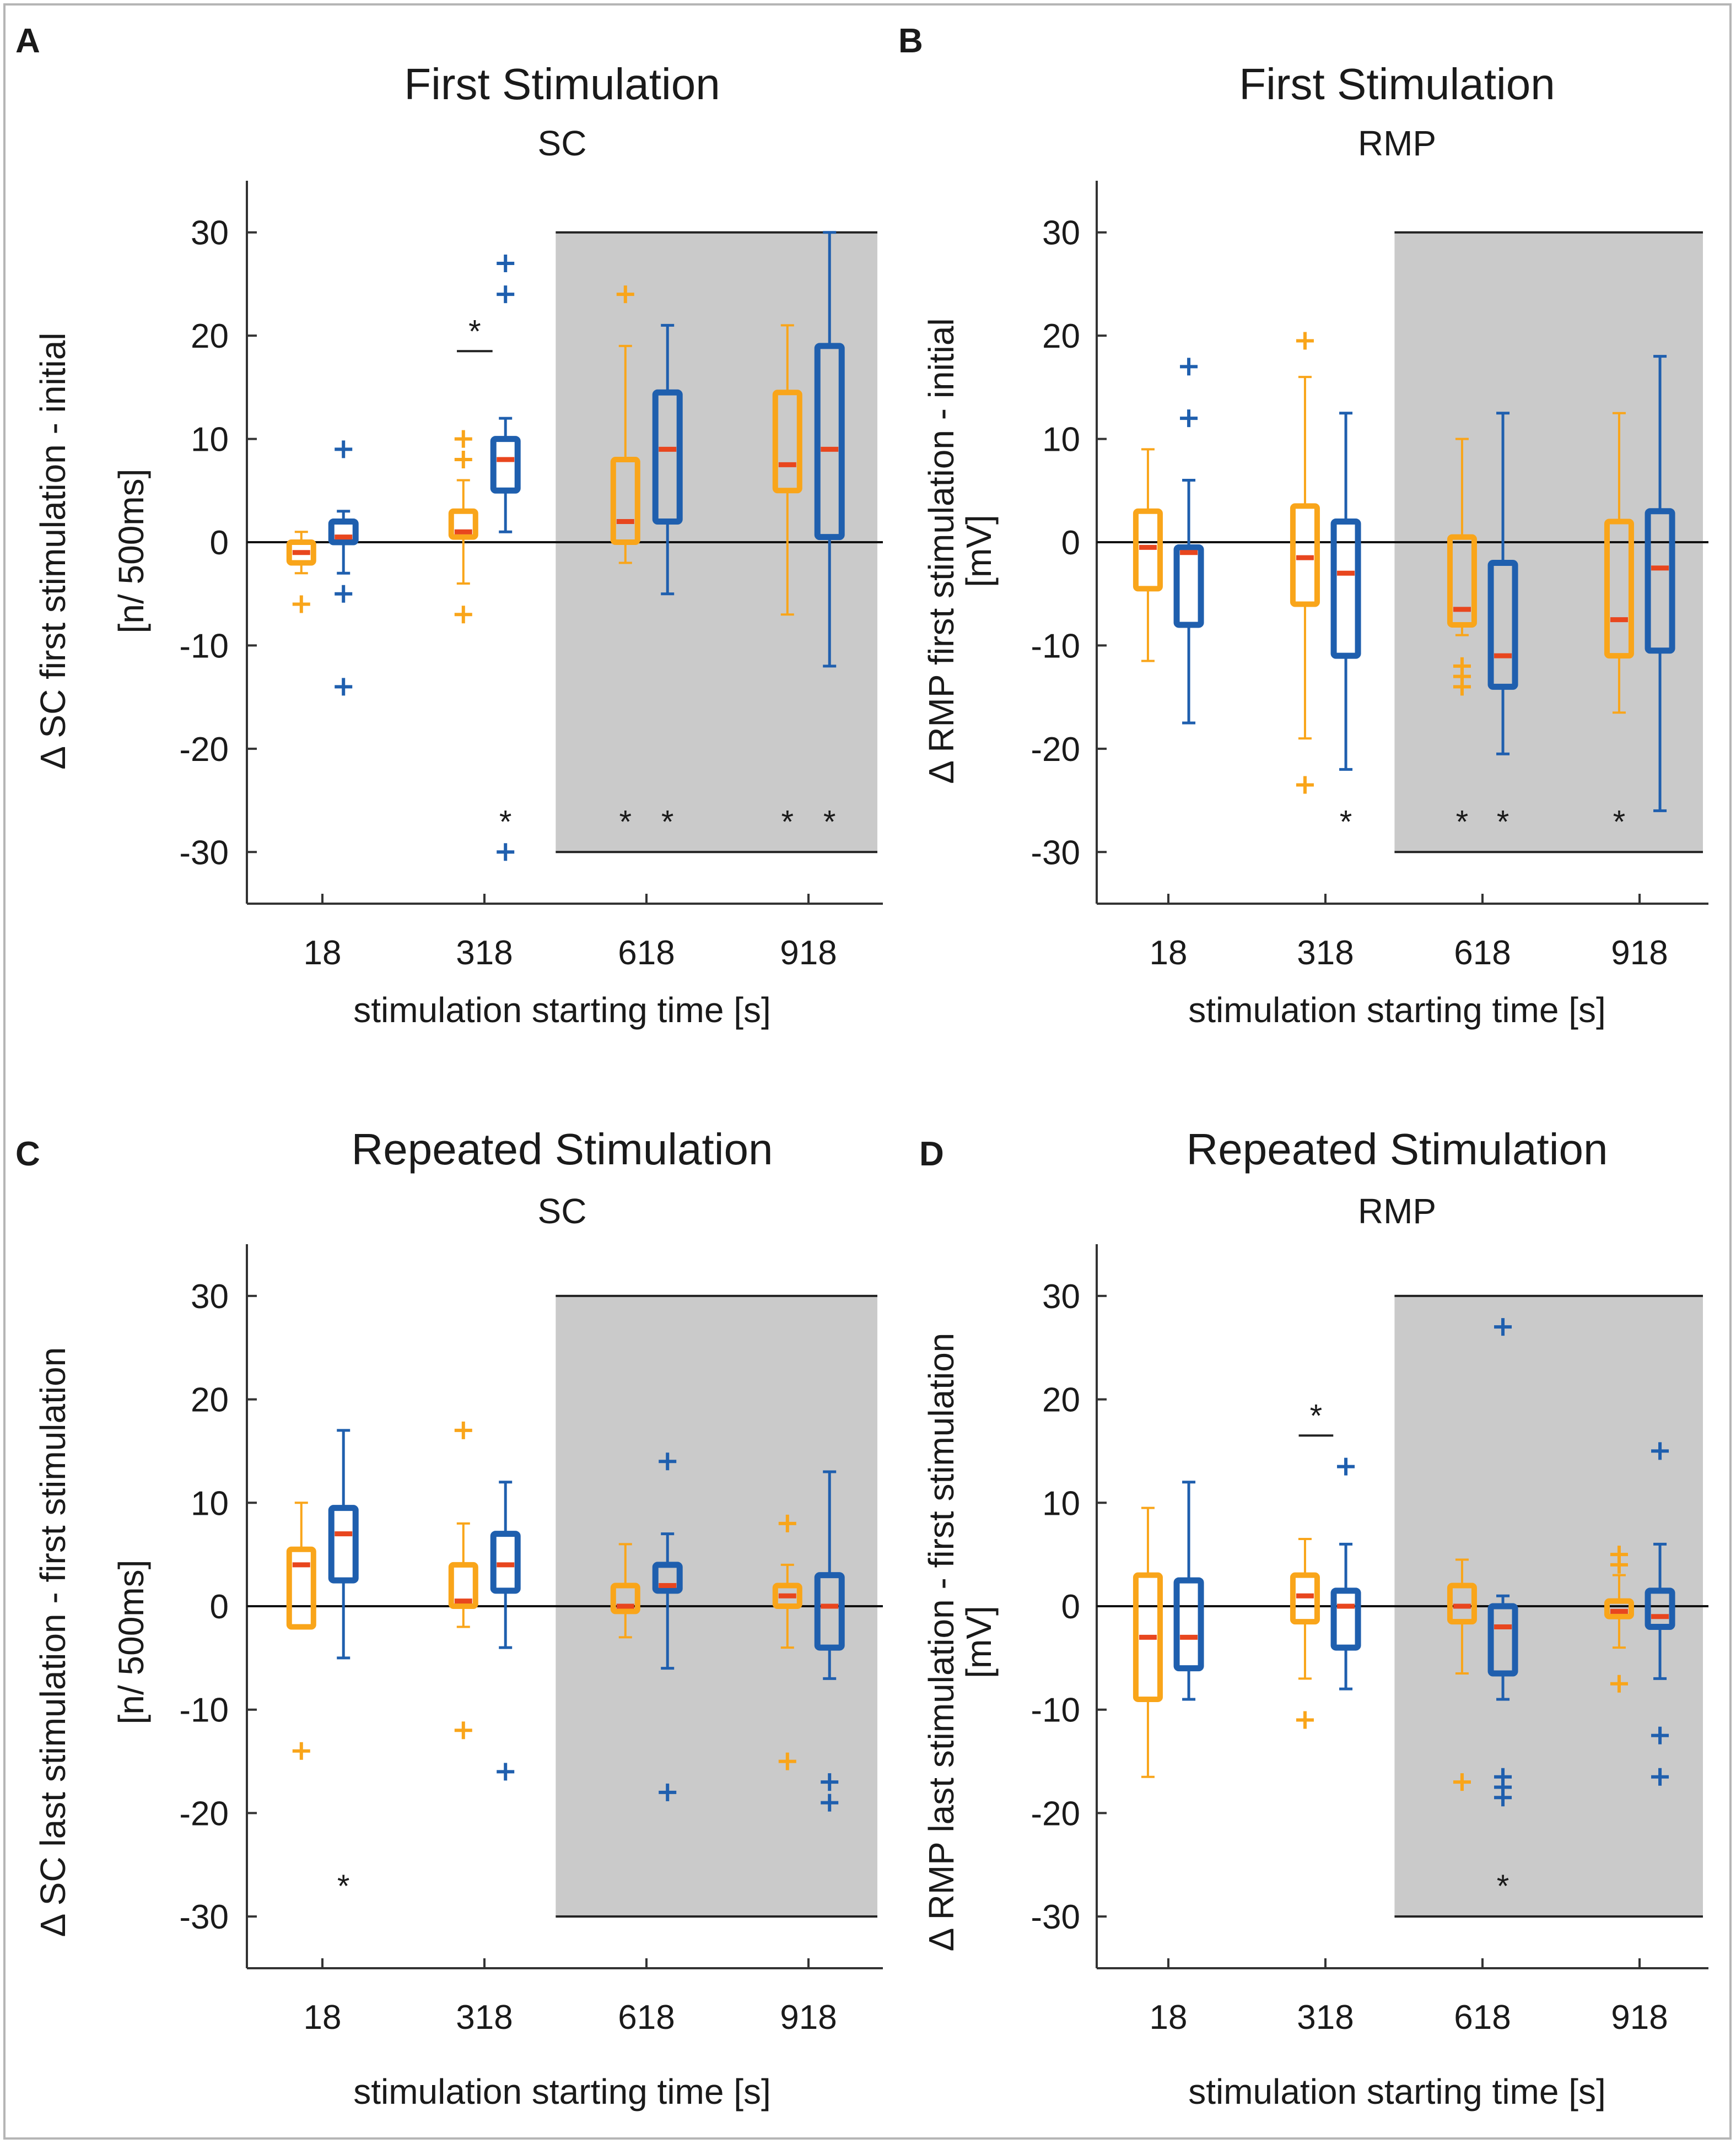 The height and width of the screenshot is (2144, 1736). I want to click on panel-b-title: First Stimulation, so click(1397, 84).